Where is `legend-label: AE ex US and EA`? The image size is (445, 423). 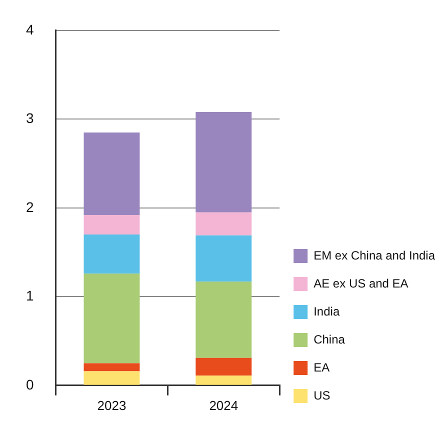
legend-label: AE ex US and EA is located at coordinates (361, 283).